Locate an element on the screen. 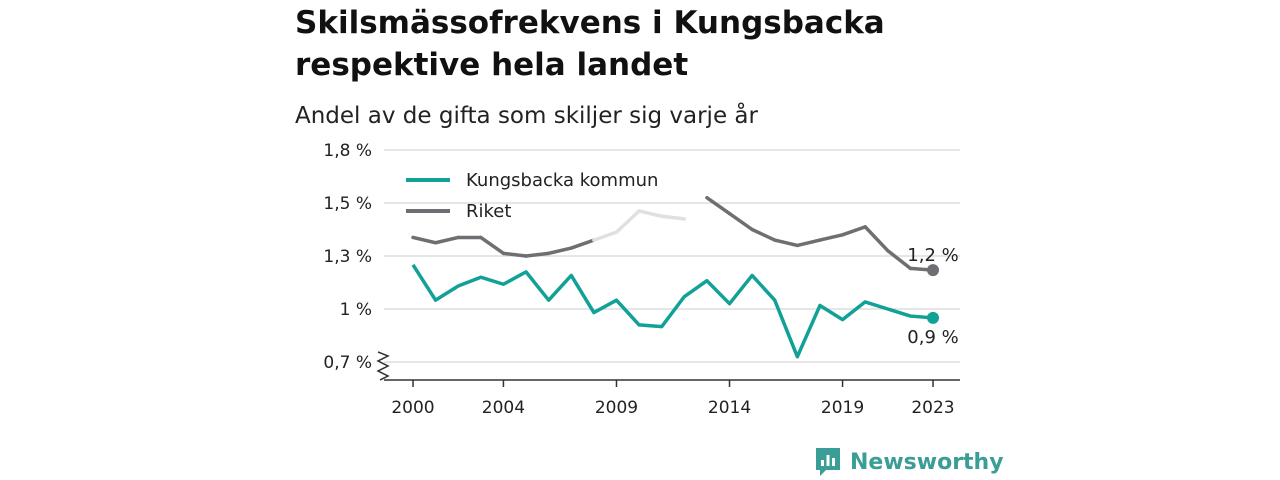  kungsbacka-end-label: 0,9 % is located at coordinates (932, 337).